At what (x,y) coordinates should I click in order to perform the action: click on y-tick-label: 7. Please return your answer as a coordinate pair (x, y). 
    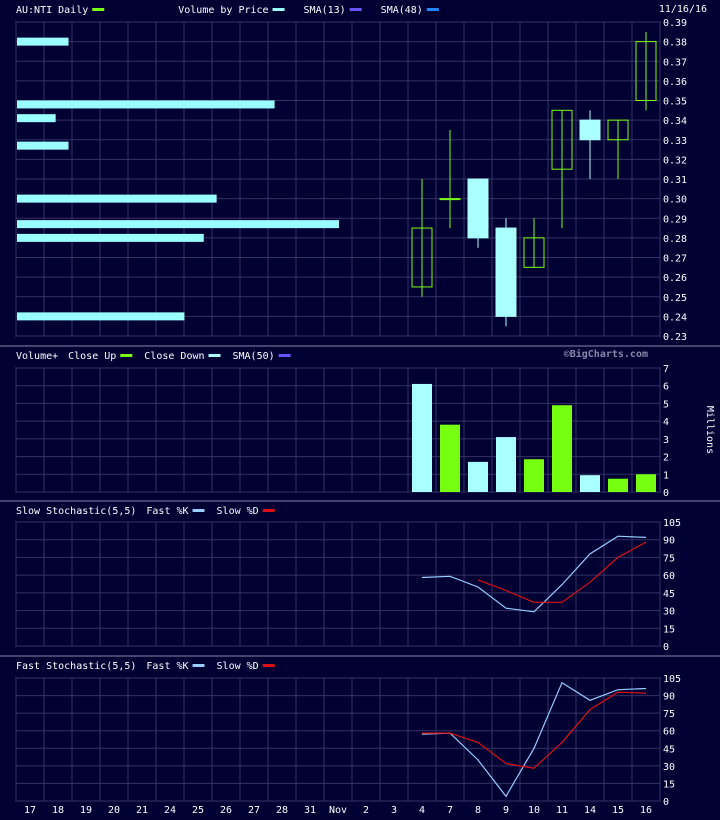
    Looking at the image, I should click on (666, 369).